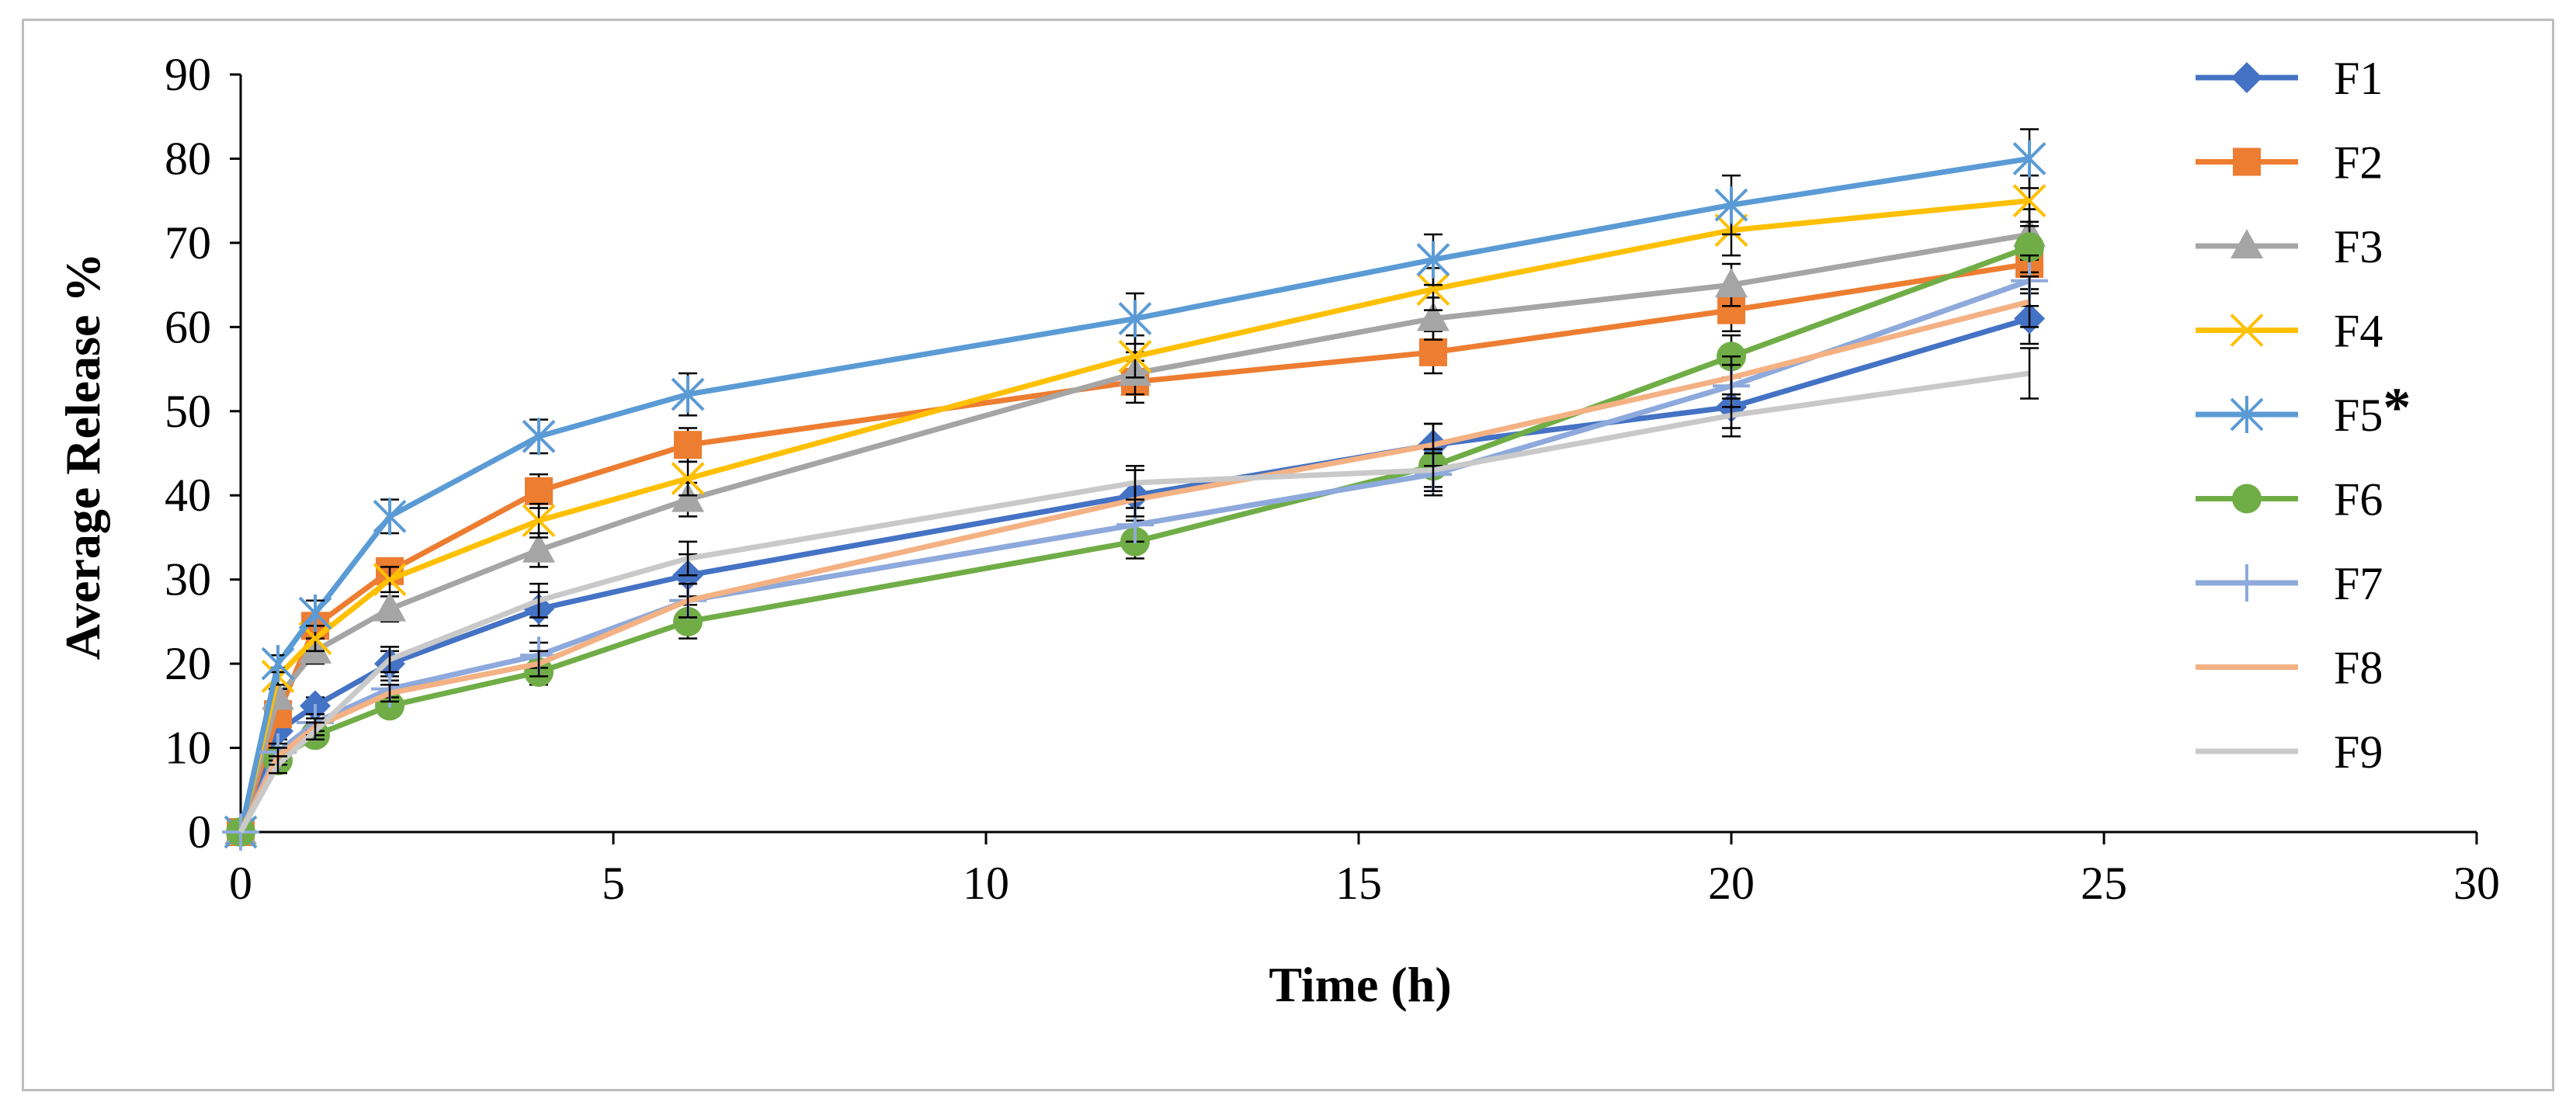 The image size is (2576, 1113). I want to click on x-tick-label: 15, so click(1358, 883).